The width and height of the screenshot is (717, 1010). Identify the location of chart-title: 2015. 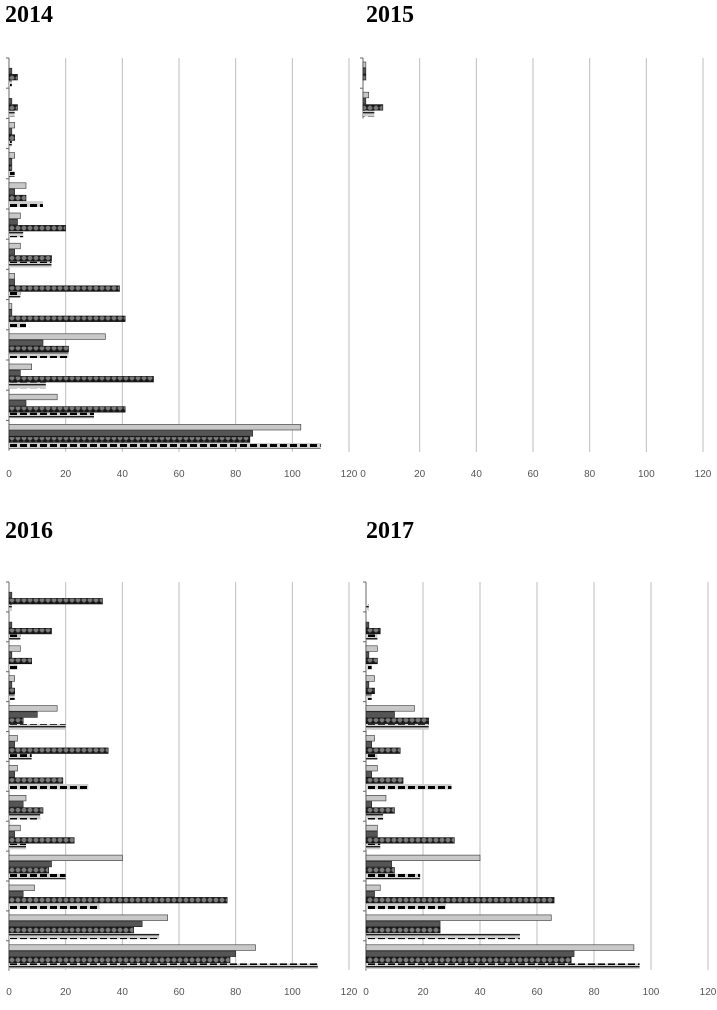
(390, 15).